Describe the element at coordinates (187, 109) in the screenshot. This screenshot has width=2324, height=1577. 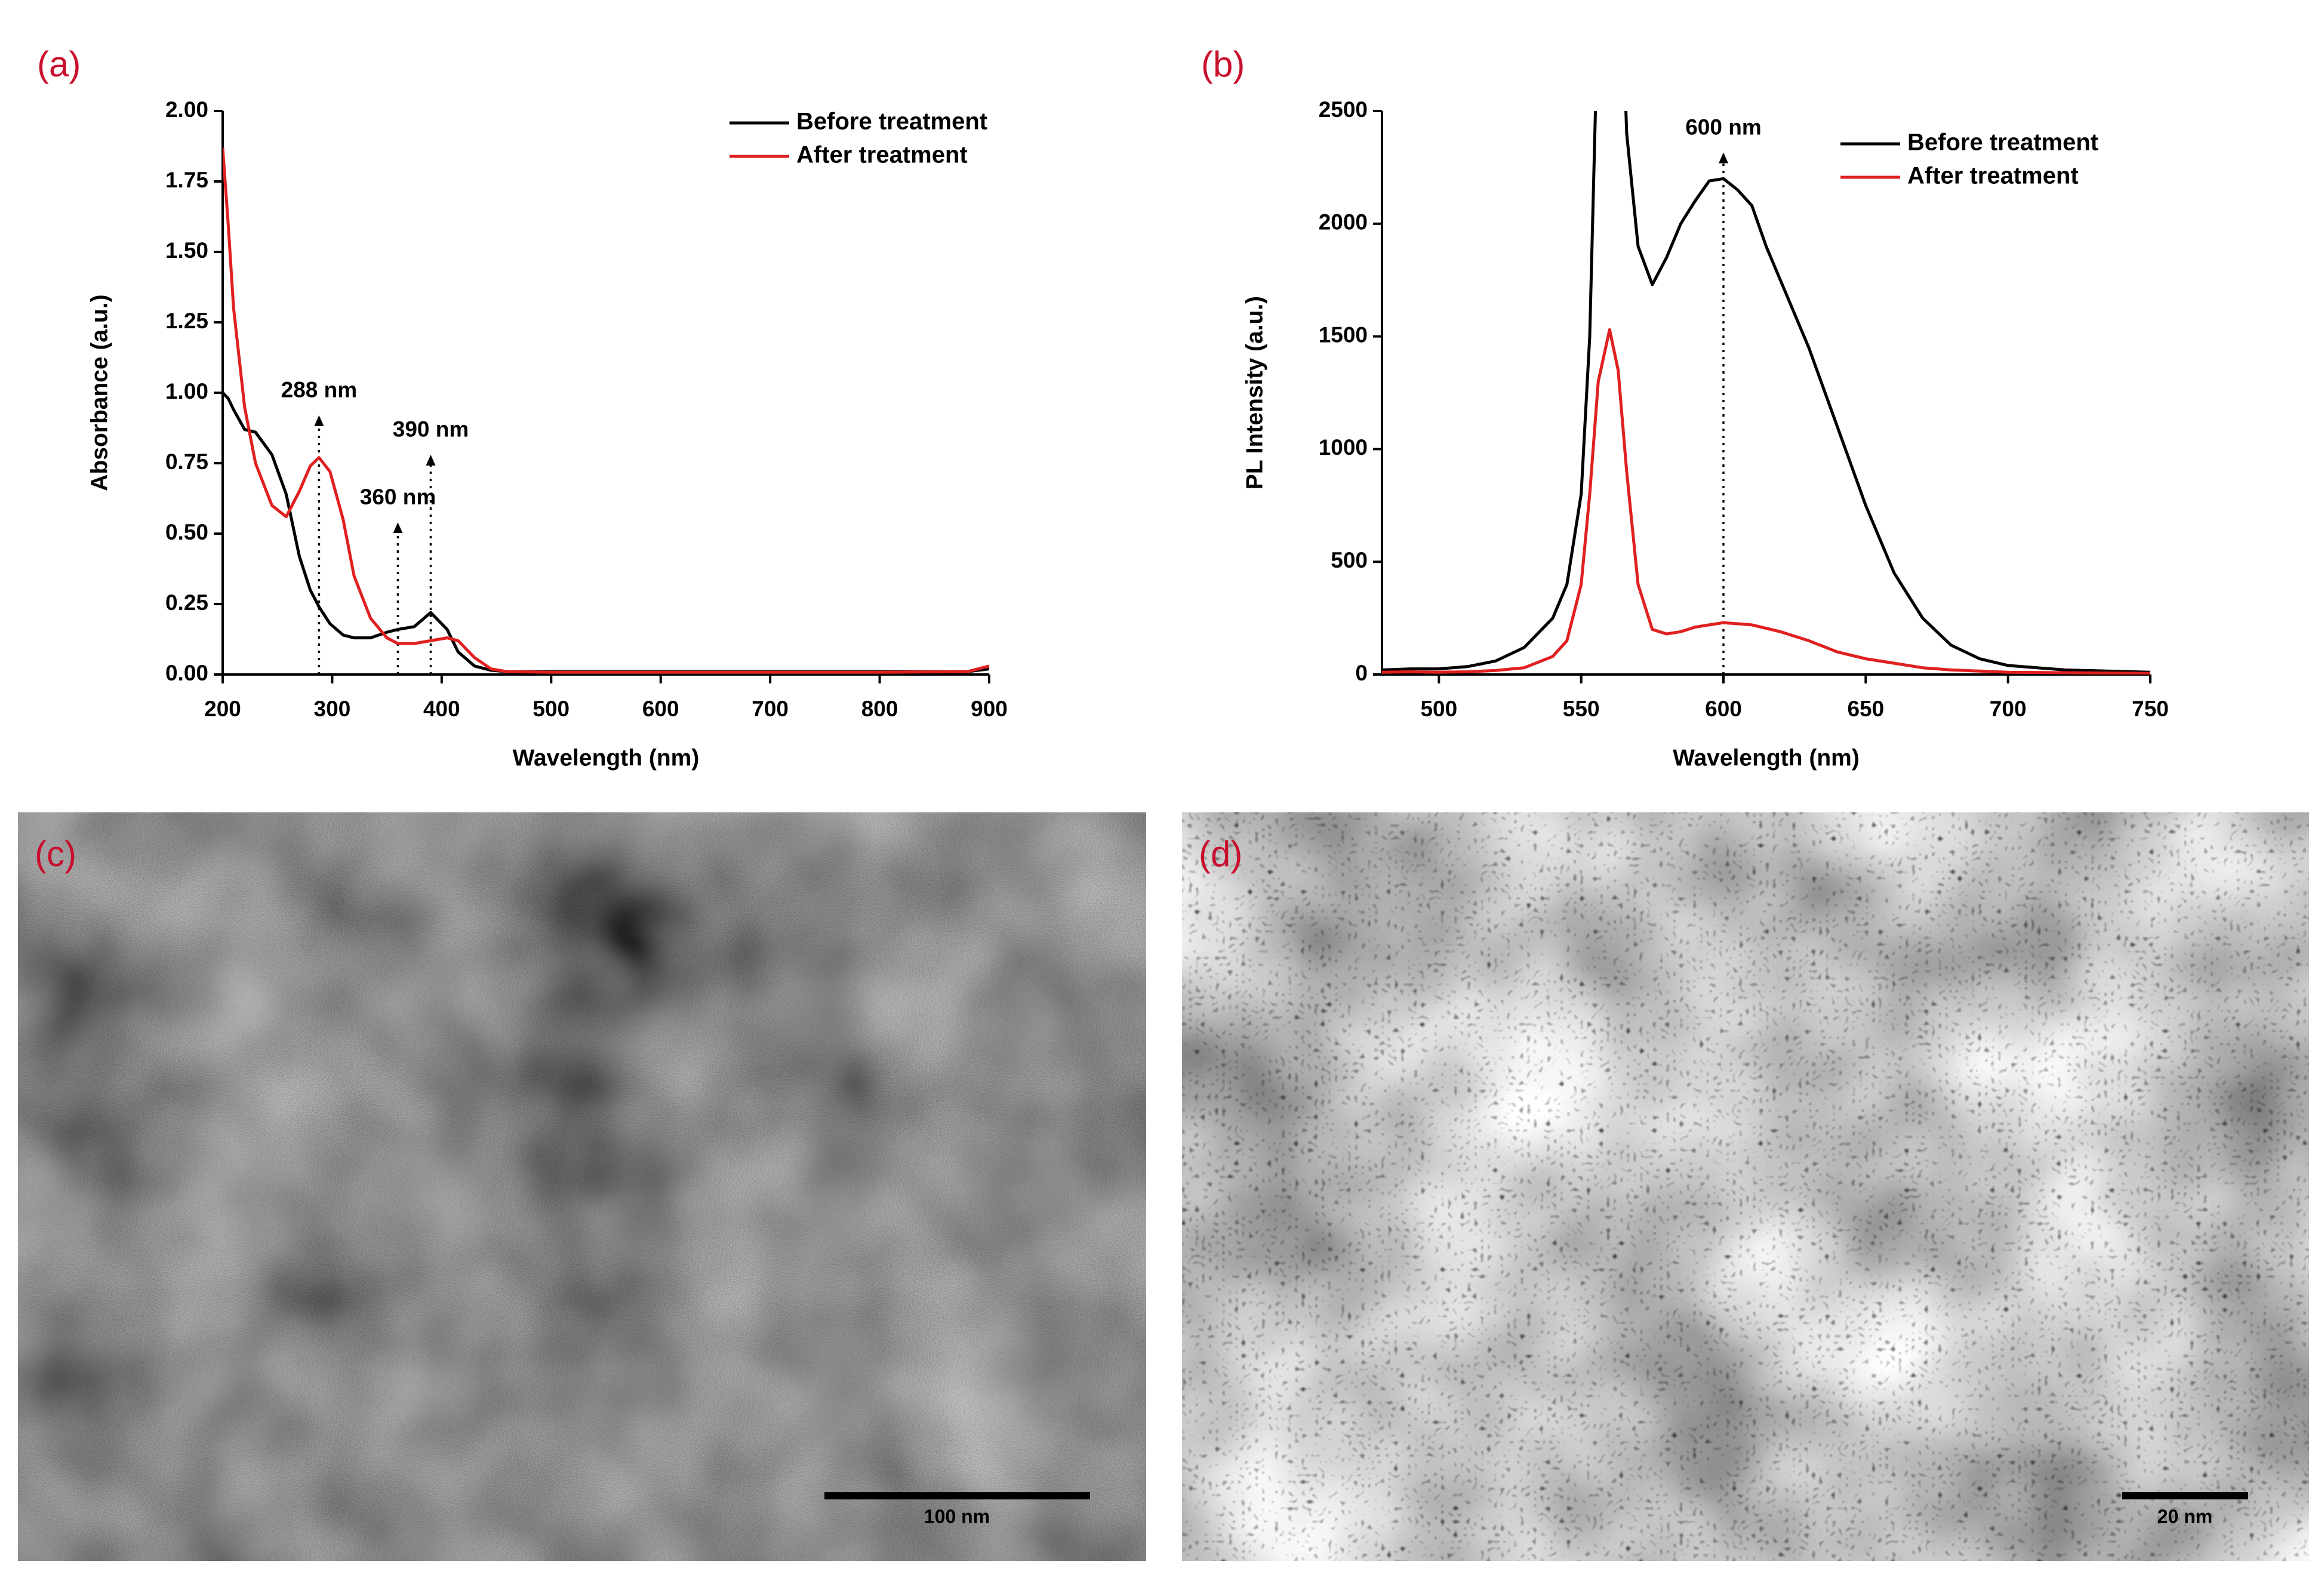
I see `y-tick-label: 2.00` at that location.